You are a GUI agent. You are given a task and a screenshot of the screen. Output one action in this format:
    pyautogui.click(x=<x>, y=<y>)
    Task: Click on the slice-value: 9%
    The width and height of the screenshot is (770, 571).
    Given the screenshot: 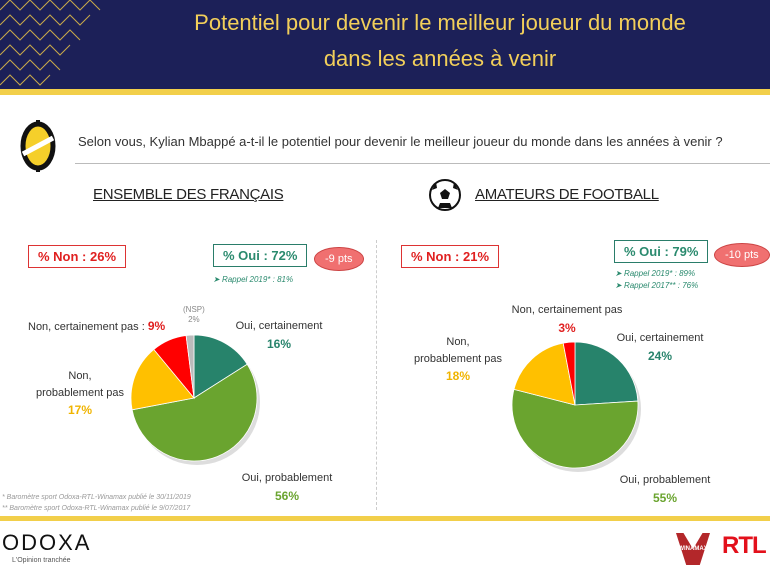 What is the action you would take?
    pyautogui.click(x=156, y=326)
    